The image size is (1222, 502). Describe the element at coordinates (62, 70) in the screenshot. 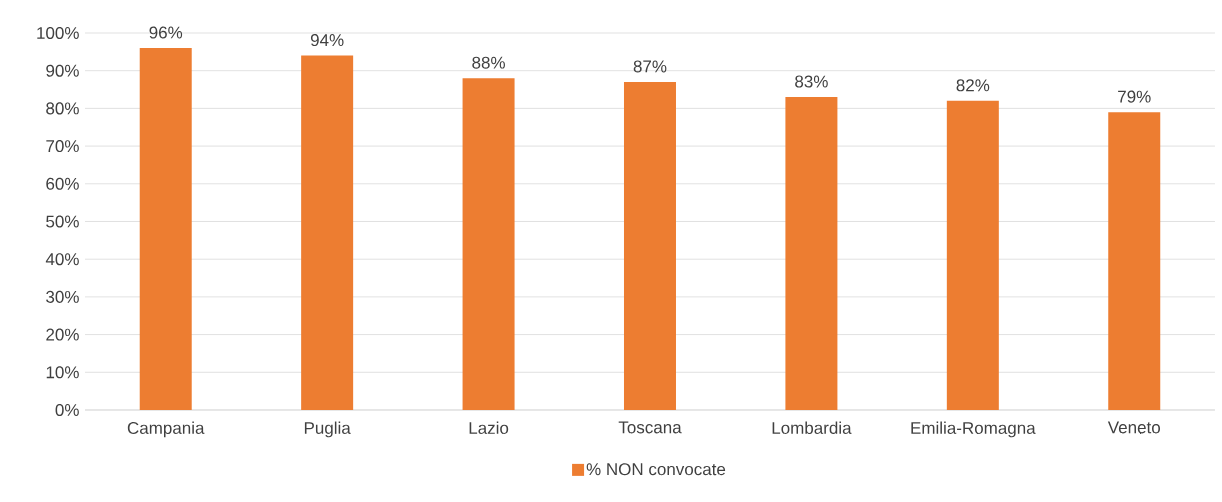

I see `y-tick-label: 90%` at that location.